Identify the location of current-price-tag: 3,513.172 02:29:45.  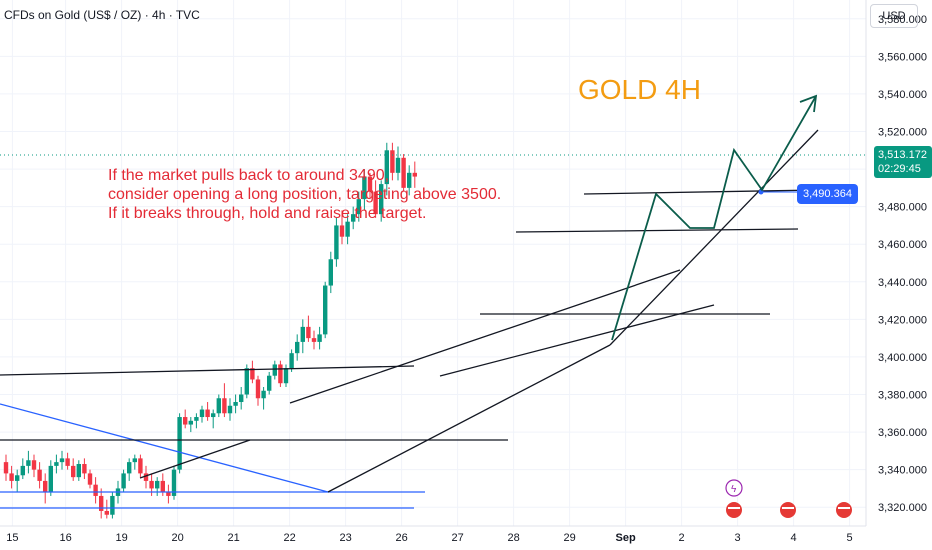
(903, 162).